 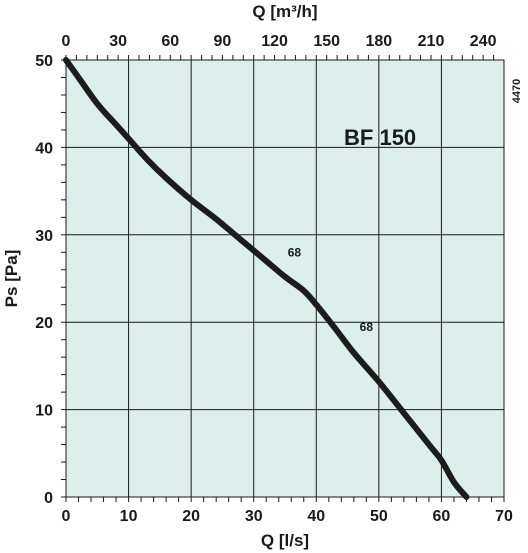 I want to click on y-tick-label: 0, so click(x=48, y=498).